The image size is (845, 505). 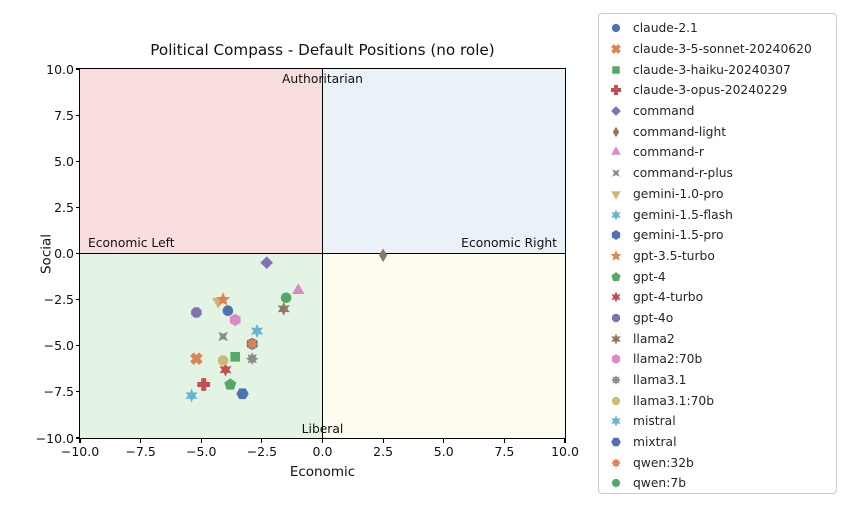 I want to click on x-thick-marker-icon, so click(x=616, y=49).